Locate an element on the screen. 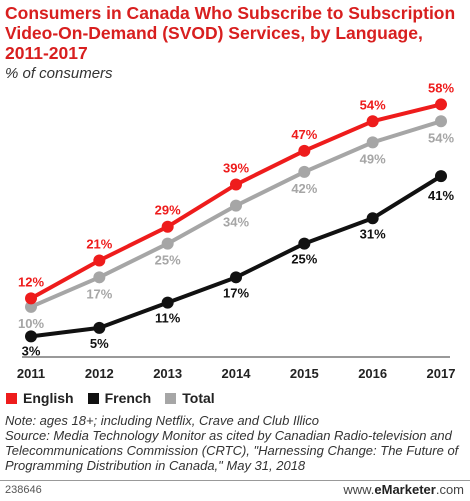  legend-swatch-english is located at coordinates (11, 398).